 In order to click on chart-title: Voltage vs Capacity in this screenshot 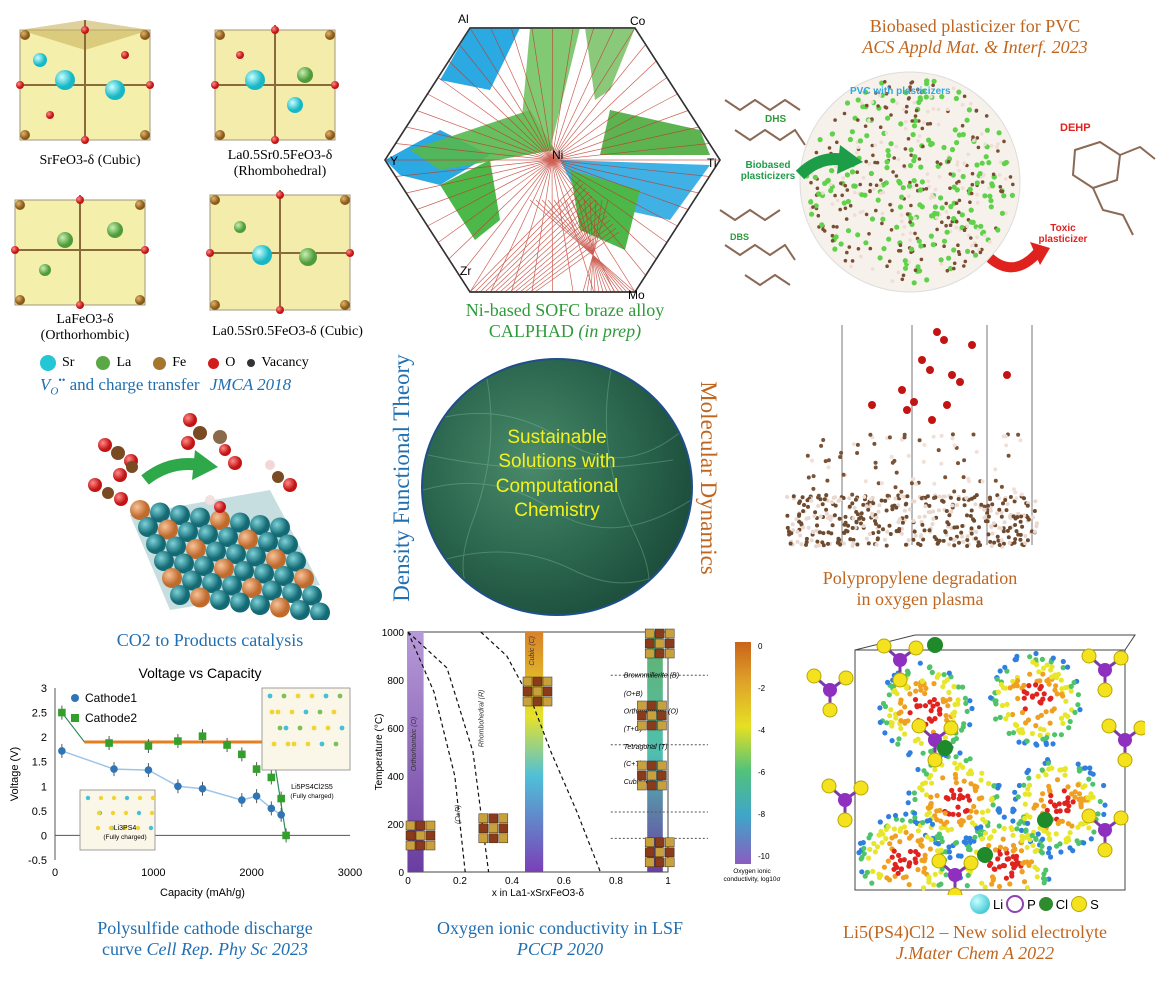, I will do `click(200, 673)`.